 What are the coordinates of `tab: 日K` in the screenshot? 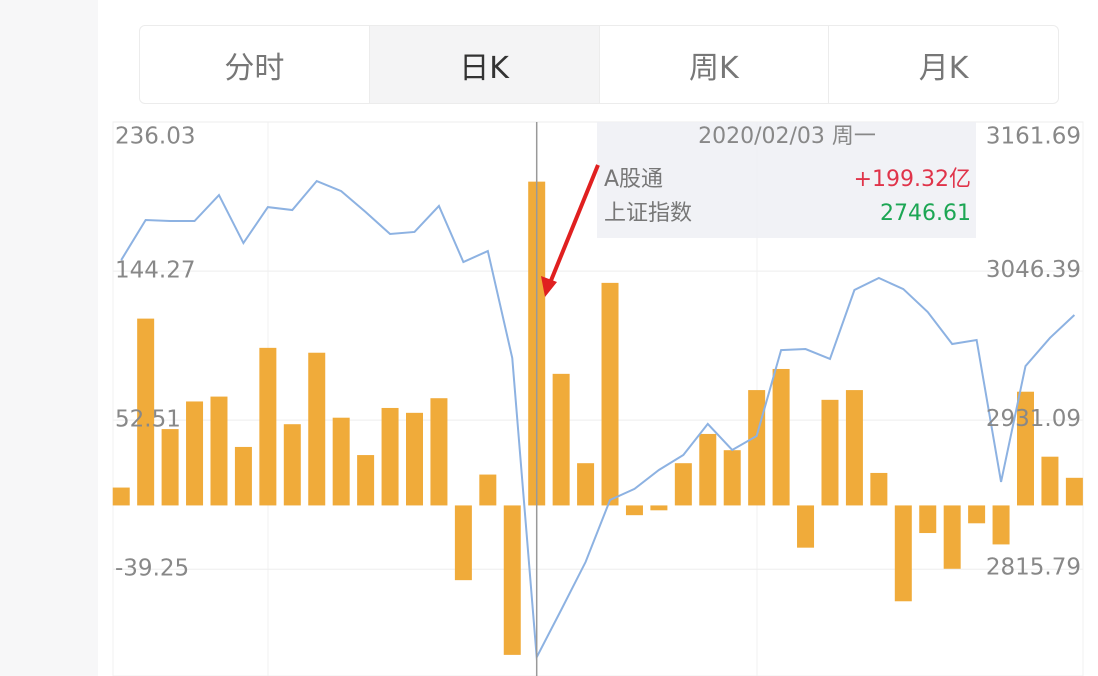 It's located at (484, 64).